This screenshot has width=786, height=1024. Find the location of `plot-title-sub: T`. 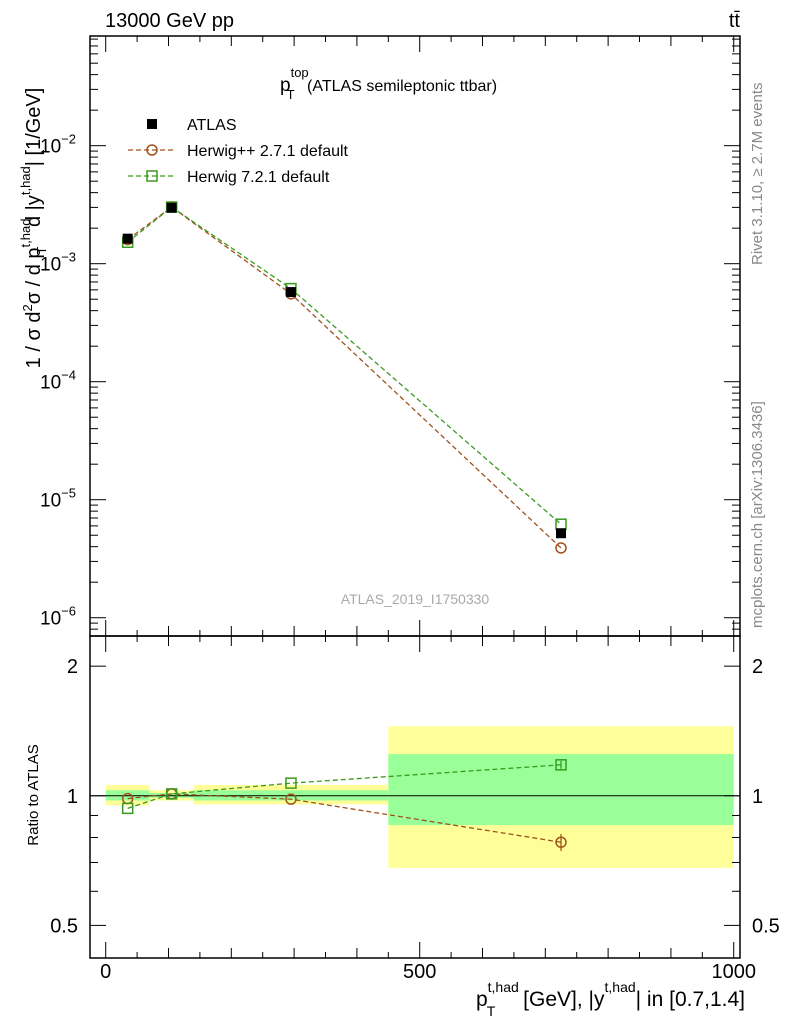

plot-title-sub: T is located at coordinates (291, 94).